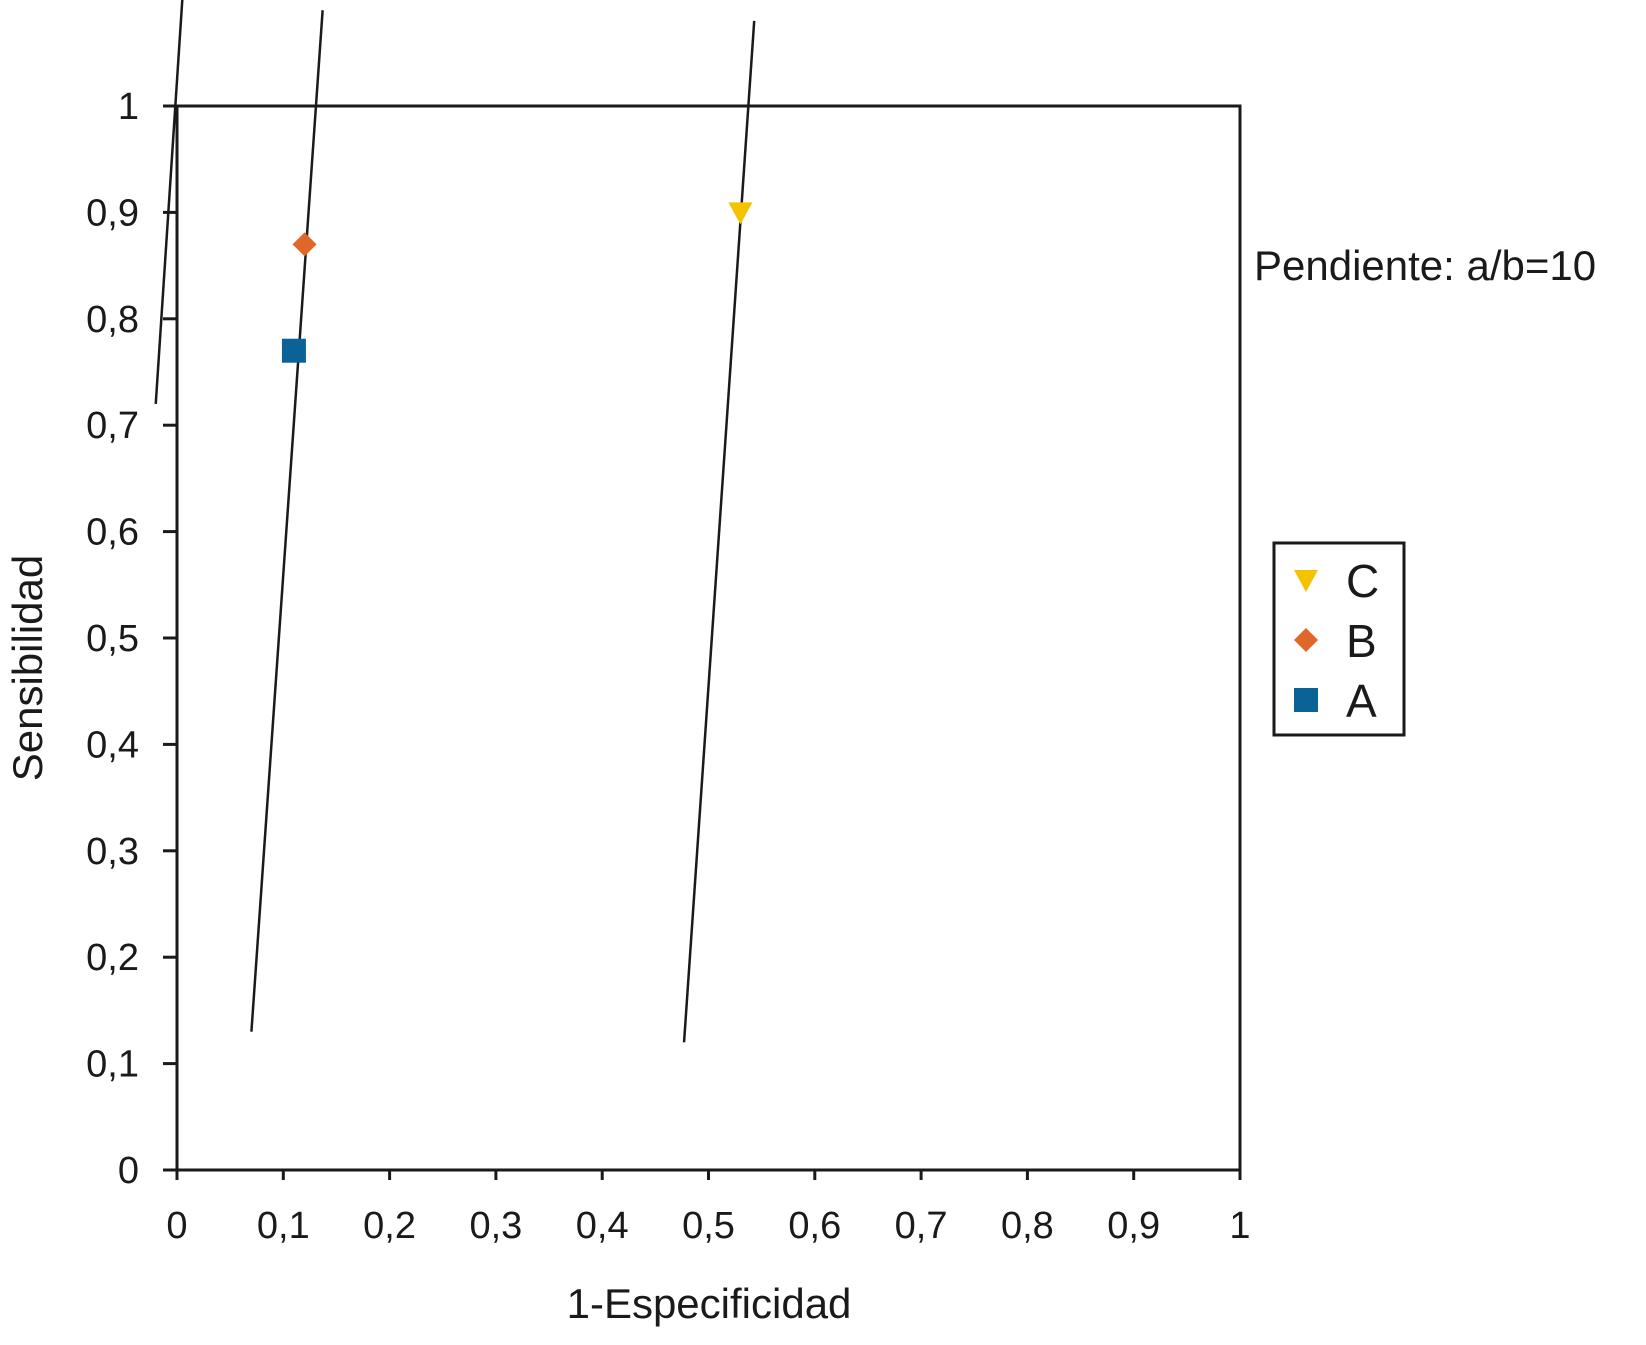 Image resolution: width=1646 pixels, height=1345 pixels. I want to click on y-axis-ticks: 0 0,1 0,2 0,3 0,4 0,5 0,6 0,7 0,8 0,9 1, so click(131, 639).